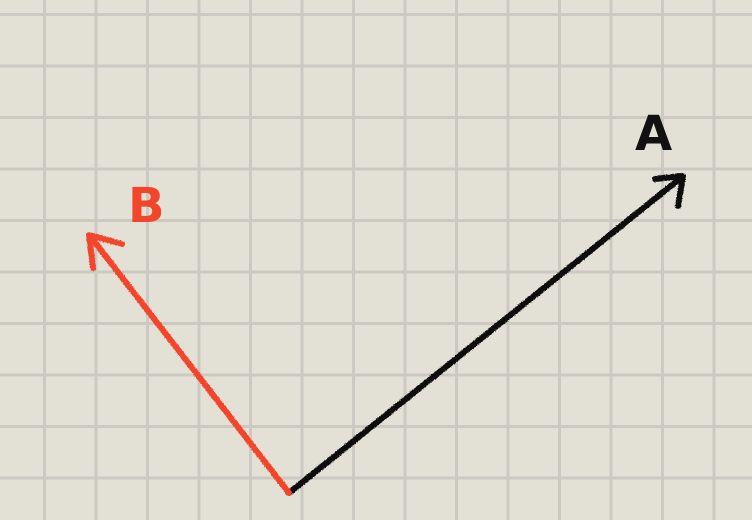 The image size is (752, 520). What do you see at coordinates (105, 251) in the screenshot?
I see `vector-b-arrowhead` at bounding box center [105, 251].